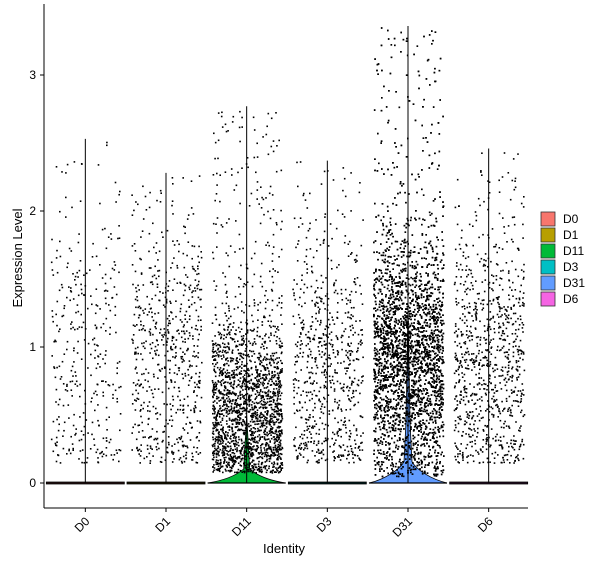 This screenshot has height=568, width=600. What do you see at coordinates (82, 524) in the screenshot?
I see `x-tick-label-d0: D0` at bounding box center [82, 524].